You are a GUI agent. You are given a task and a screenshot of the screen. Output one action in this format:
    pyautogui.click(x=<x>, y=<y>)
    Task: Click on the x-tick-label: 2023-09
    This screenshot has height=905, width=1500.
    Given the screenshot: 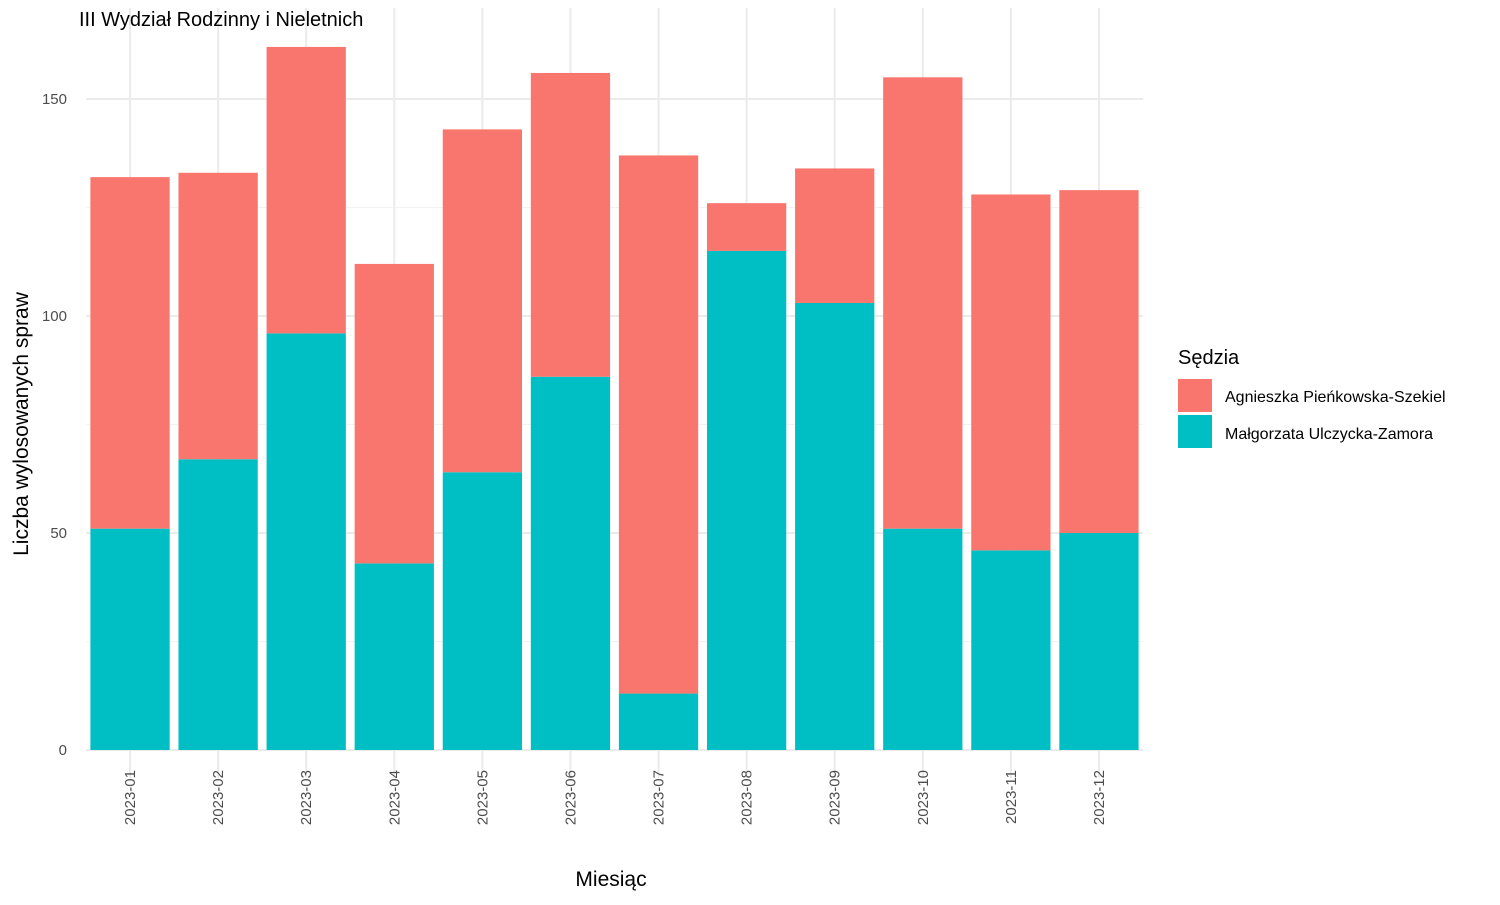 What is the action you would take?
    pyautogui.click(x=835, y=797)
    